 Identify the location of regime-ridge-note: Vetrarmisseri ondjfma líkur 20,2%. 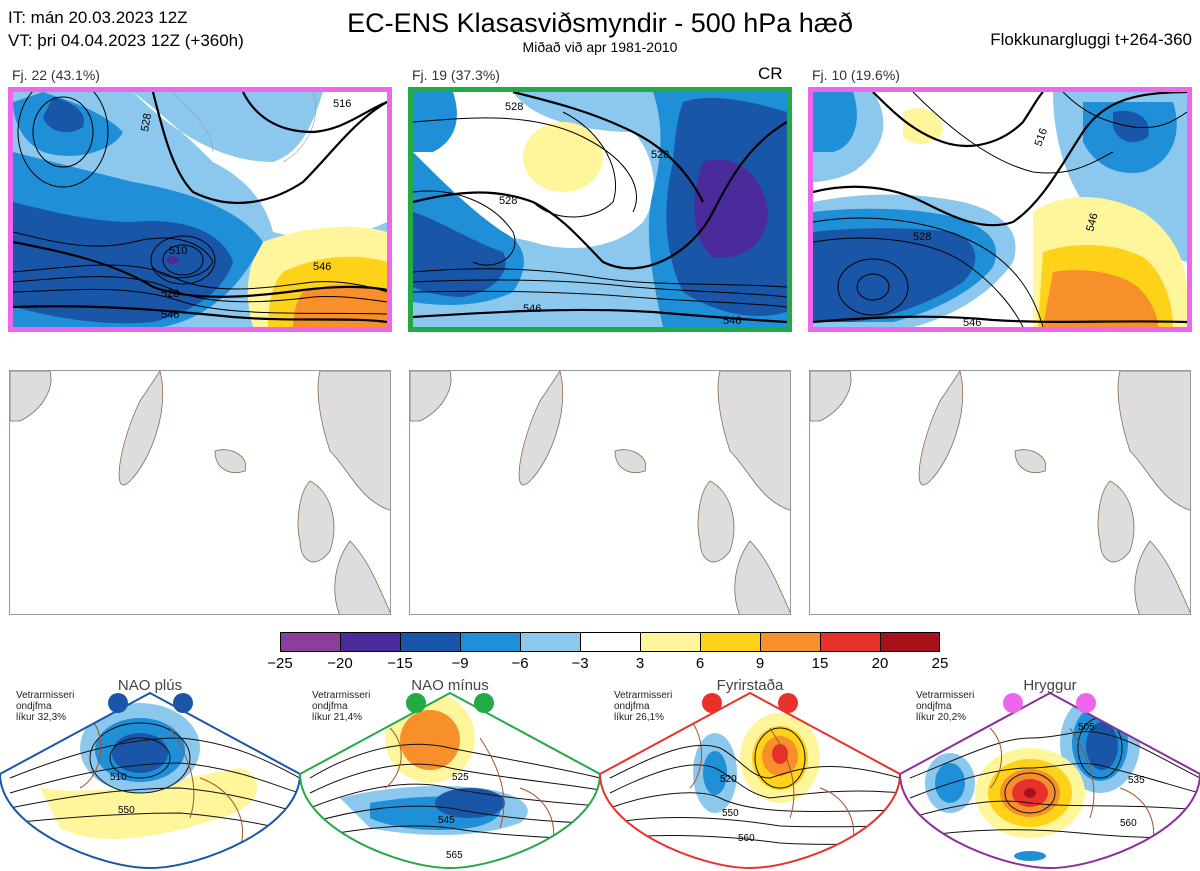
(945, 706).